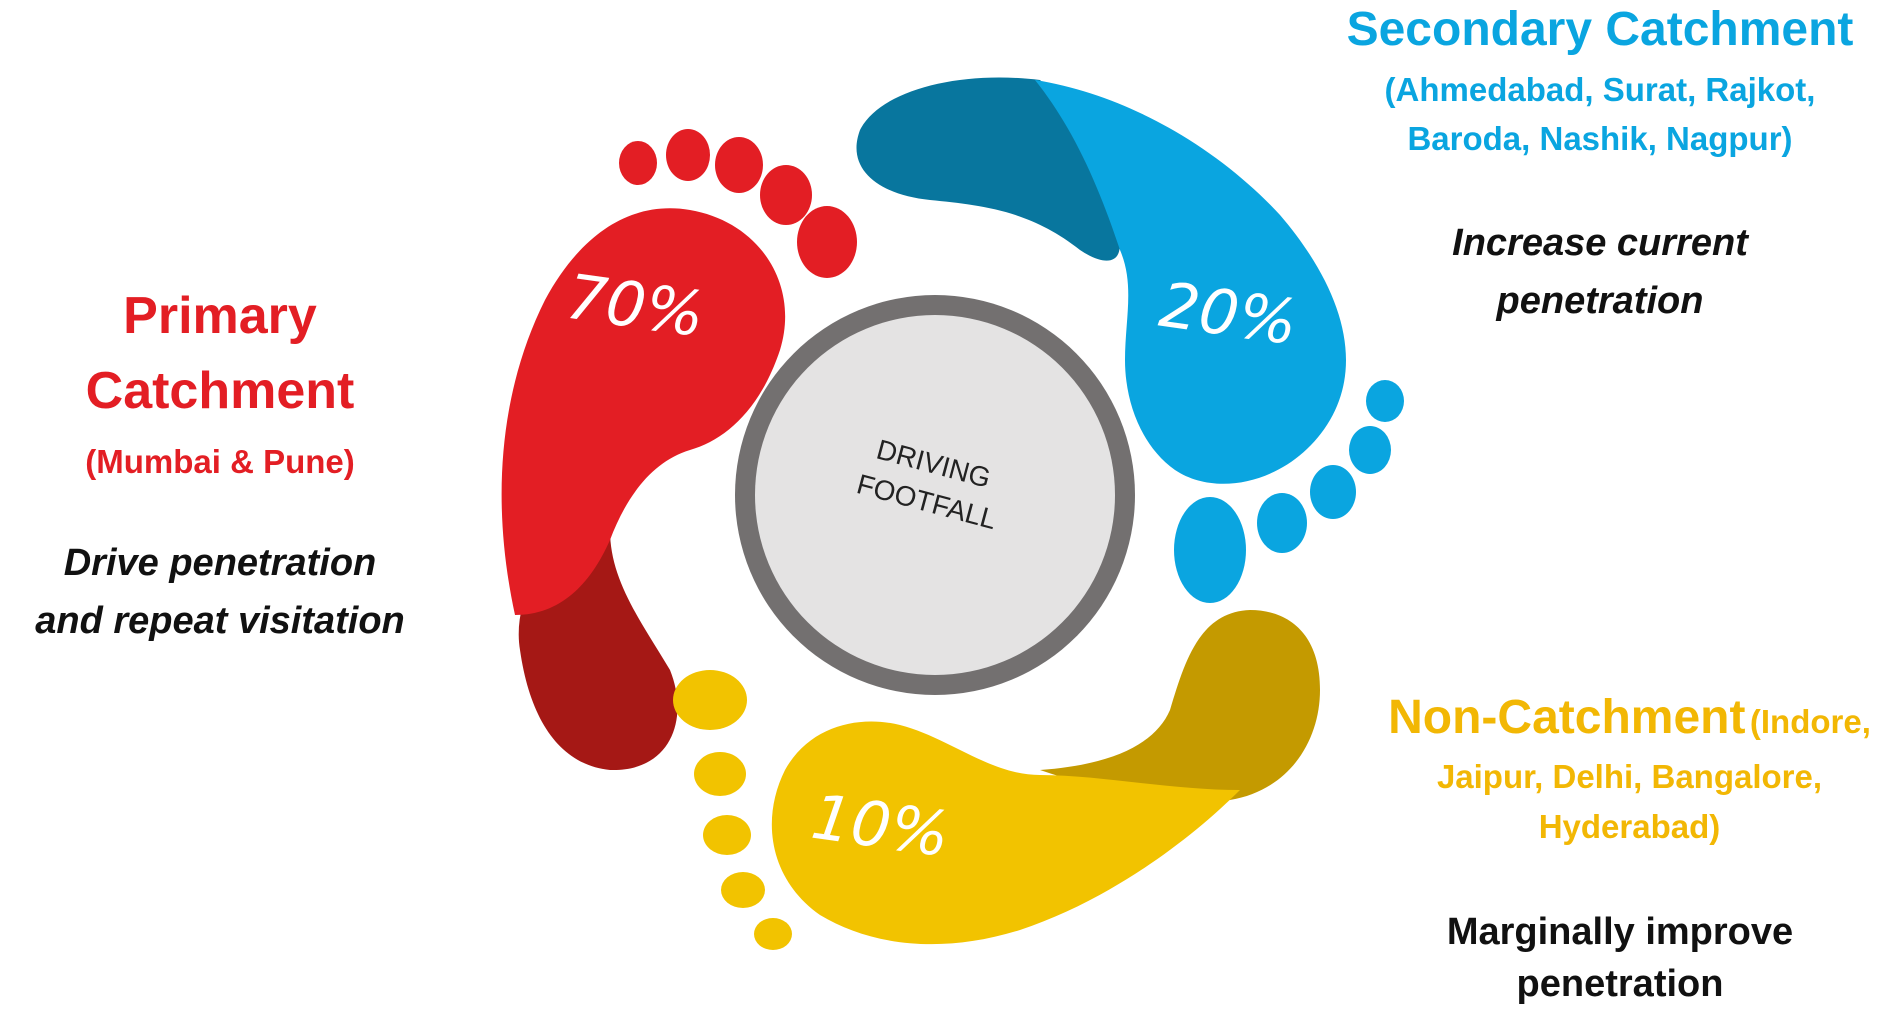 The width and height of the screenshot is (1889, 1013). Describe the element at coordinates (1810, 721) in the screenshot. I see `non-cities-inline: (Indore,` at that location.